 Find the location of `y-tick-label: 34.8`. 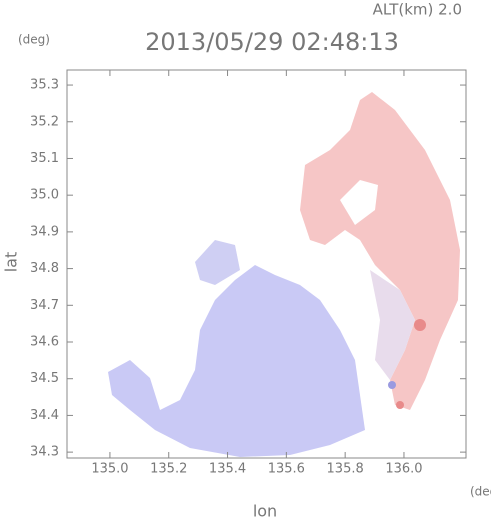

y-tick-label: 34.8 is located at coordinates (44, 268).